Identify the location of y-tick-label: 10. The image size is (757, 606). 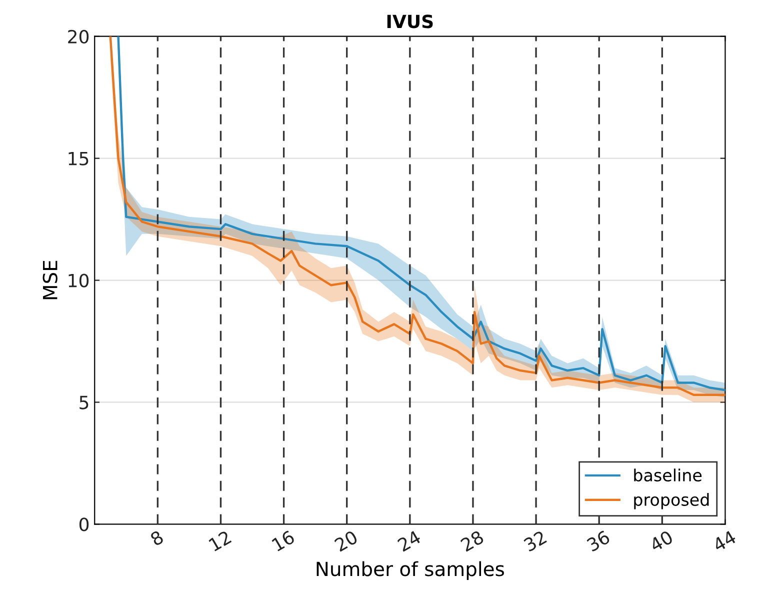
(78, 281).